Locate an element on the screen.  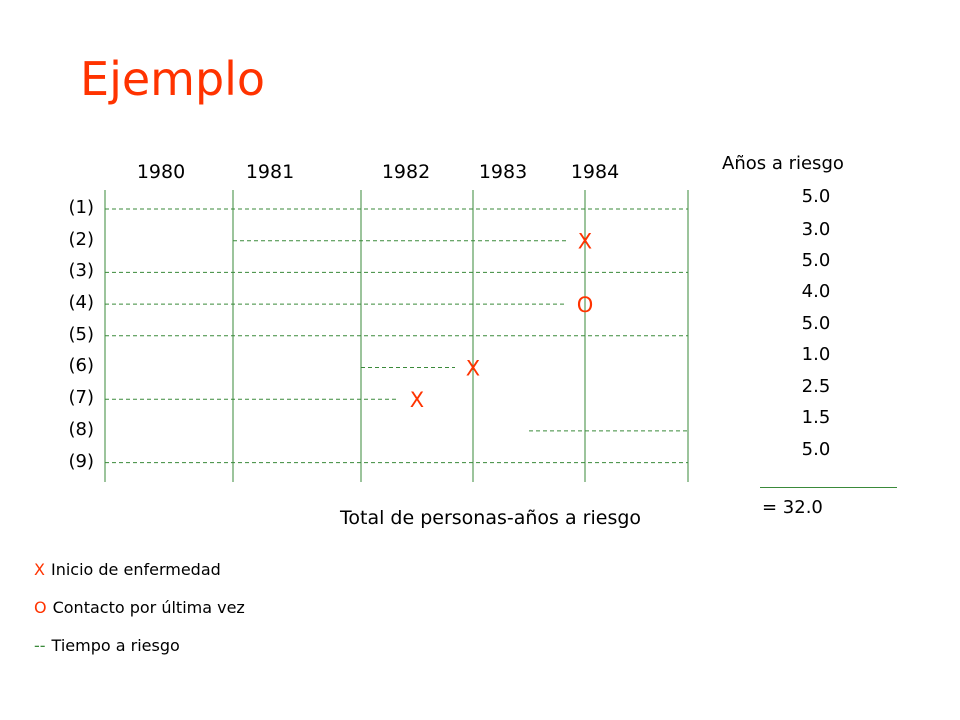
year-label-1981: 1981 is located at coordinates (270, 172).